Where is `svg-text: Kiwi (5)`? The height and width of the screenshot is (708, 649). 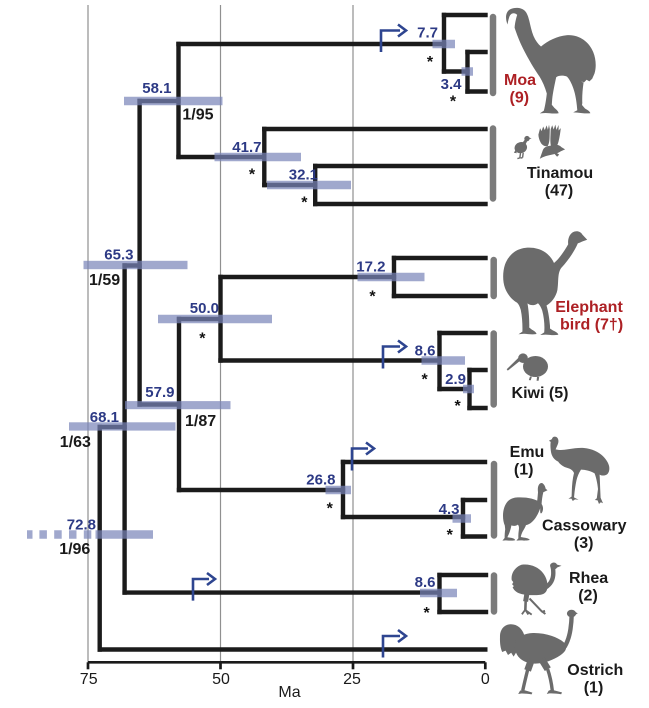 svg-text: Kiwi (5) is located at coordinates (540, 393).